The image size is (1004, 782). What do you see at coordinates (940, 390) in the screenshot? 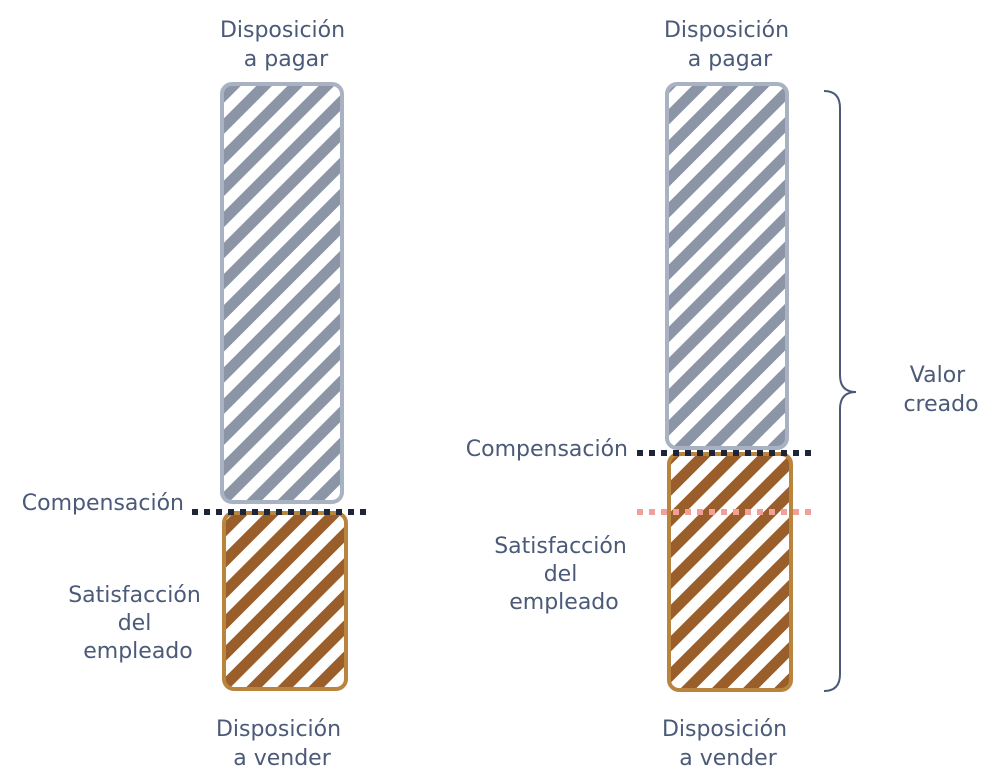
I see `value-created-label: Valor creado` at bounding box center [940, 390].